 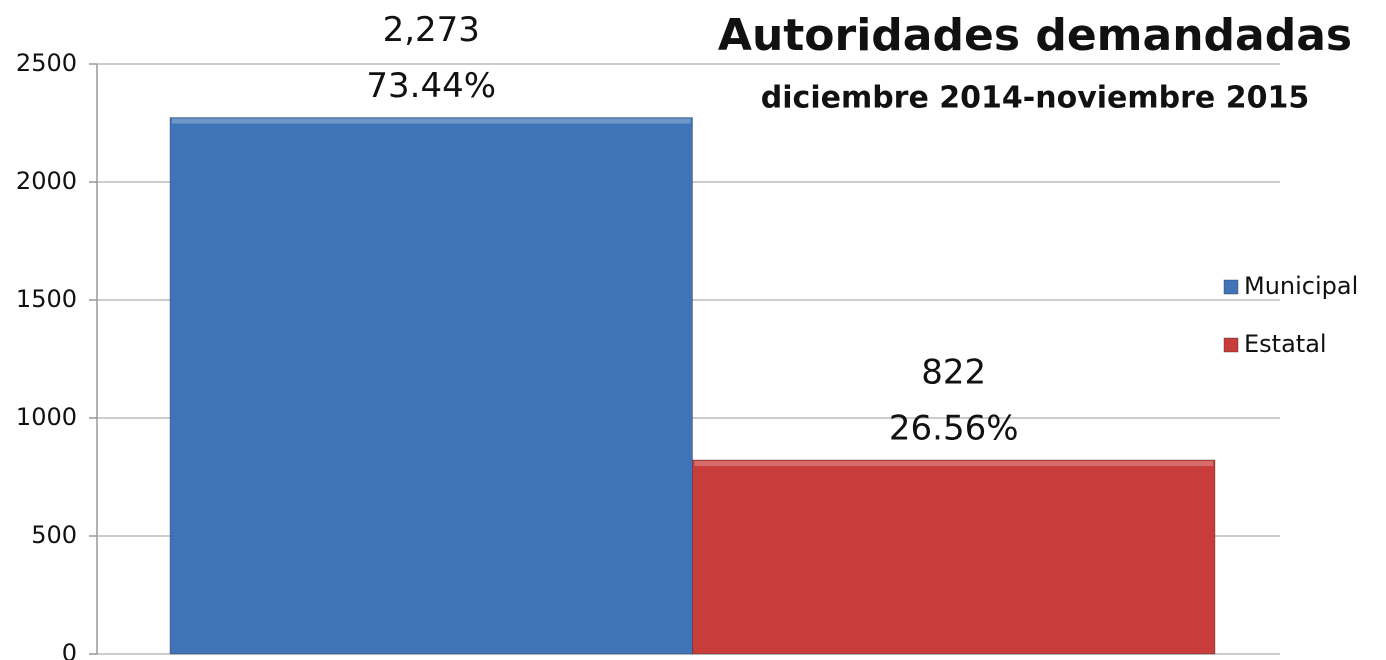 What do you see at coordinates (46, 181) in the screenshot?
I see `y-tick-label: 2000` at bounding box center [46, 181].